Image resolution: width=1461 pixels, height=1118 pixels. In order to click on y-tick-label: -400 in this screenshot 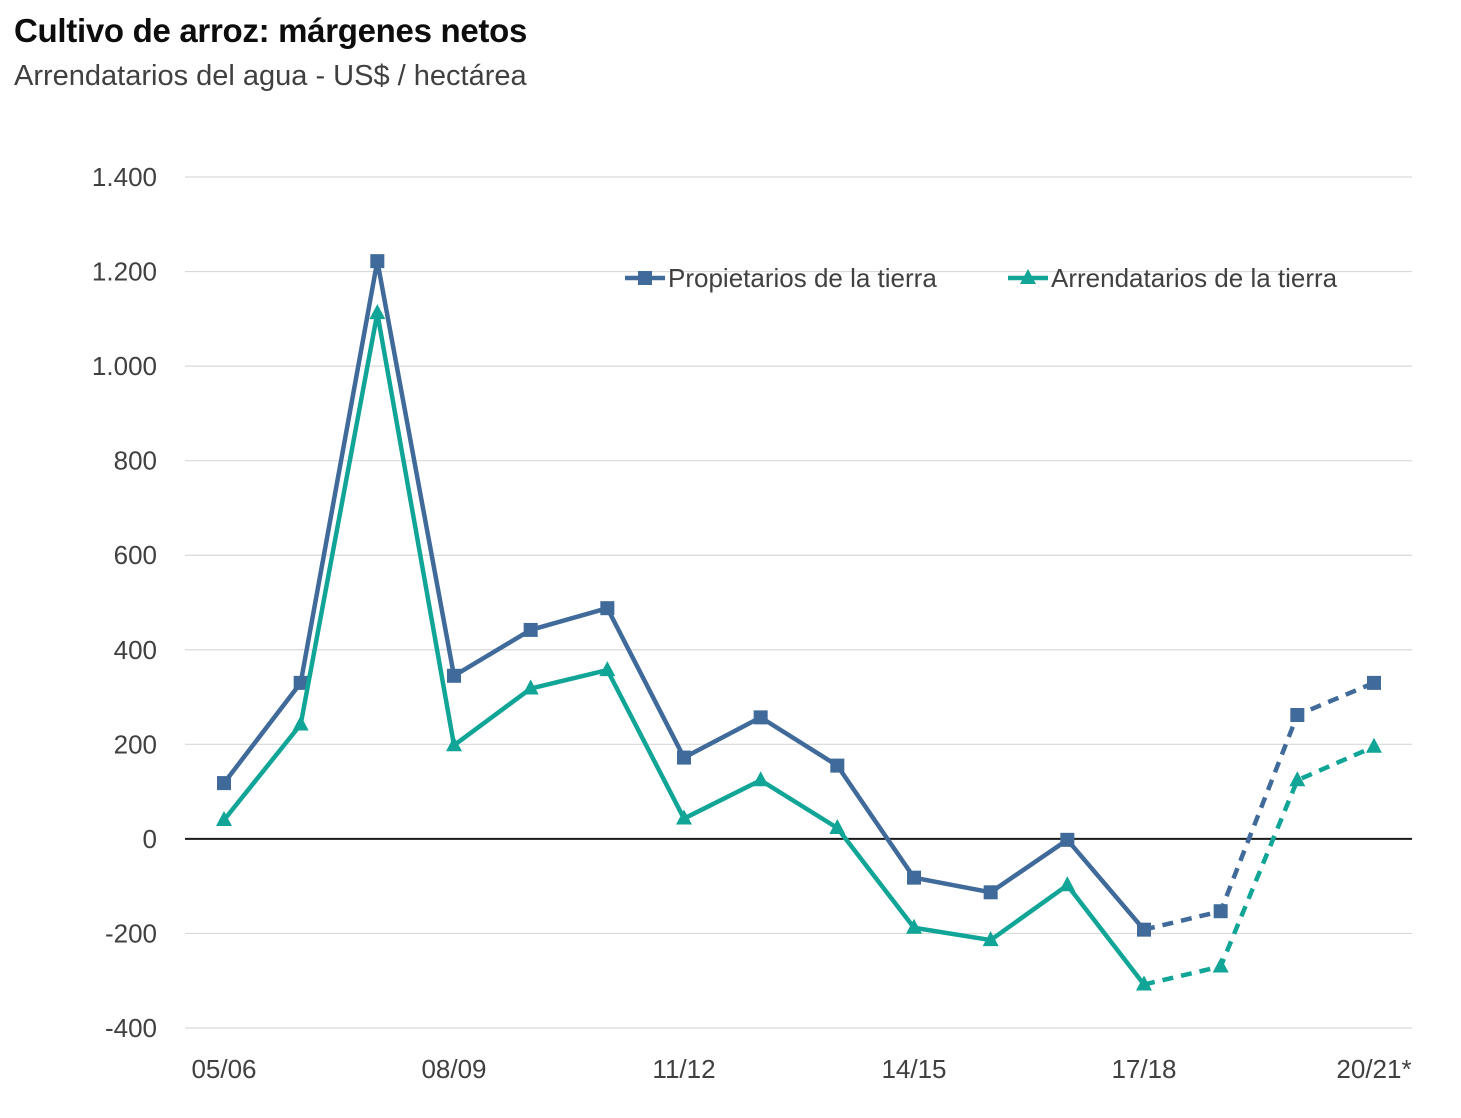, I will do `click(131, 1028)`.